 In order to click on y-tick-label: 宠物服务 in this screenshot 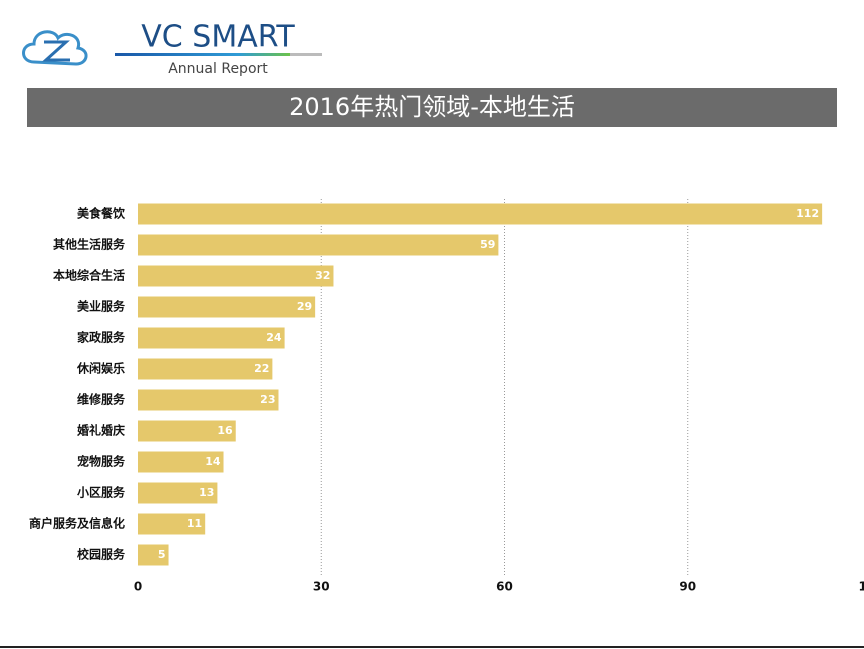, I will do `click(101, 461)`.